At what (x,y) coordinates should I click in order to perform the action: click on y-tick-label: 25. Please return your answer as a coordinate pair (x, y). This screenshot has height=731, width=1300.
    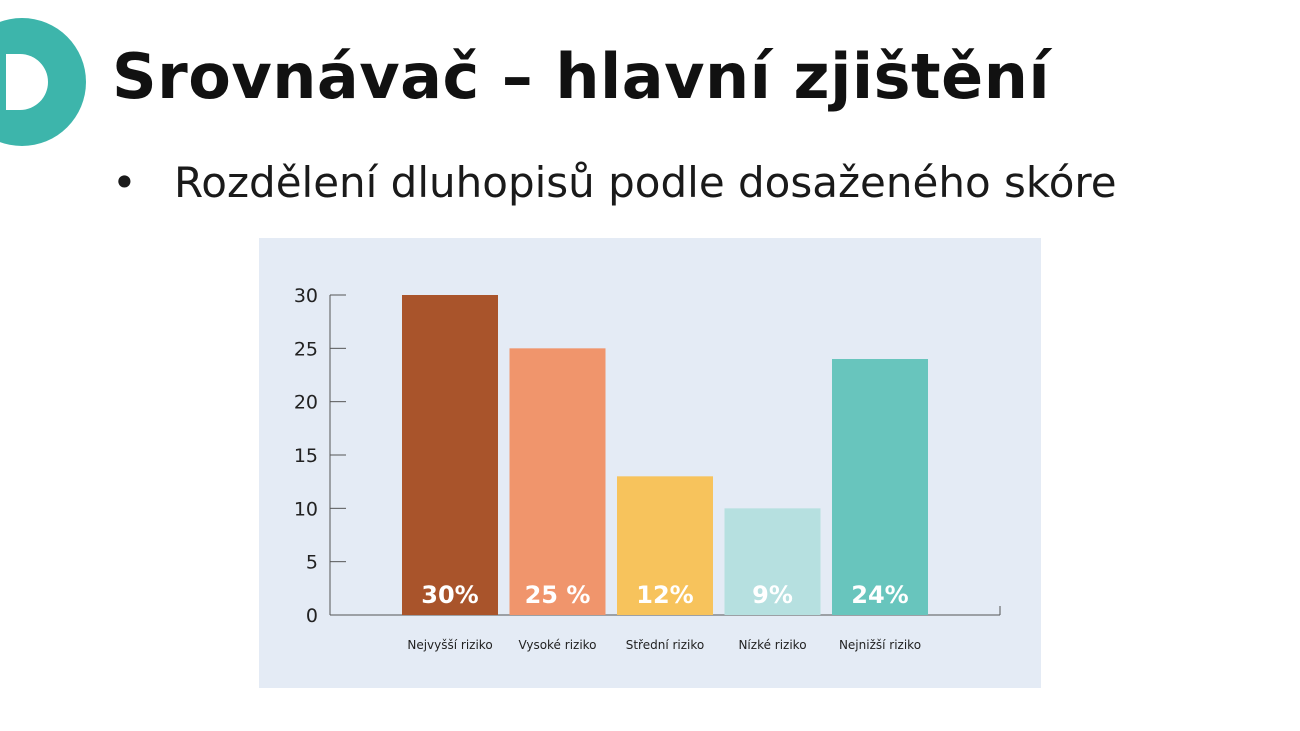
    Looking at the image, I should click on (306, 349).